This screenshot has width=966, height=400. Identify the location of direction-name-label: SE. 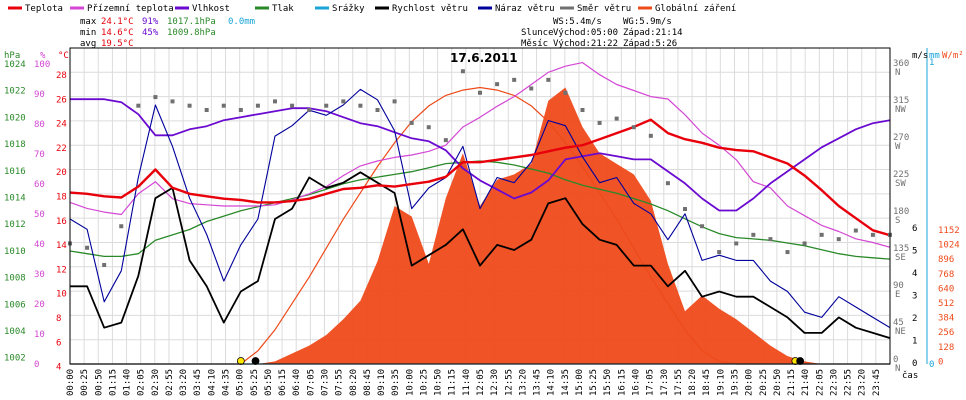
(900, 258).